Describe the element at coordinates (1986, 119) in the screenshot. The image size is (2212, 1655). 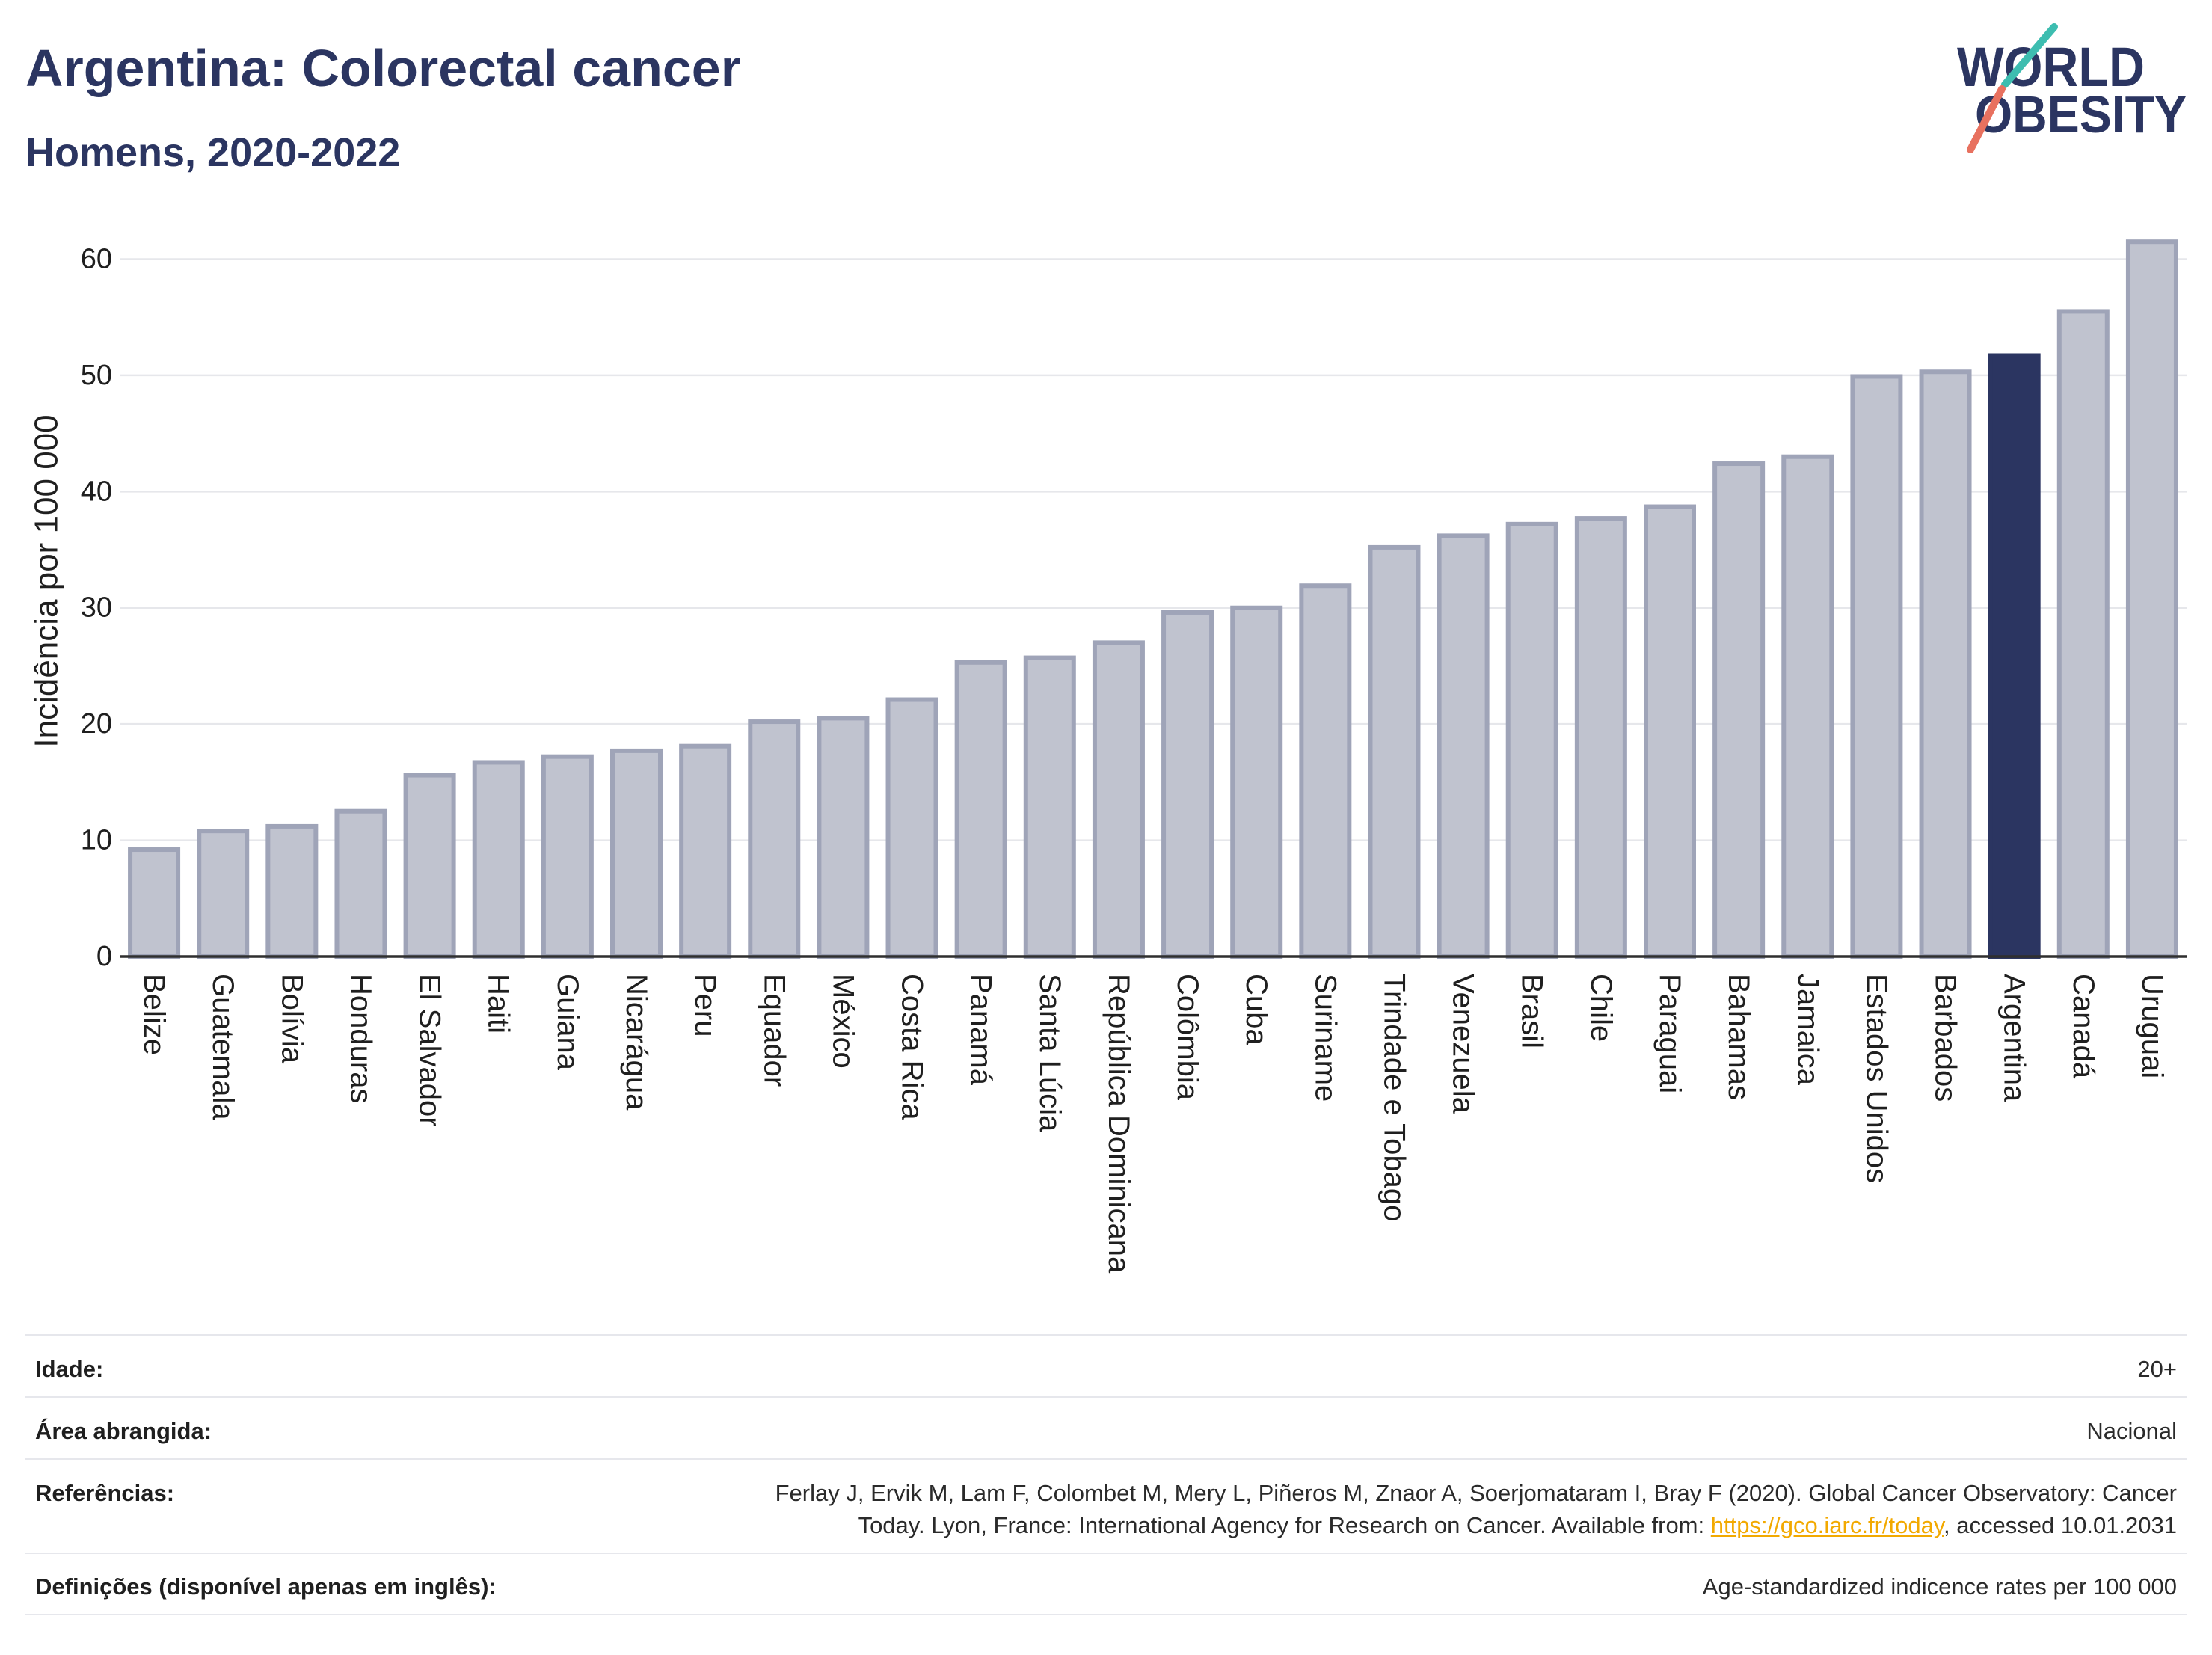
I see `logo-slash-coral` at that location.